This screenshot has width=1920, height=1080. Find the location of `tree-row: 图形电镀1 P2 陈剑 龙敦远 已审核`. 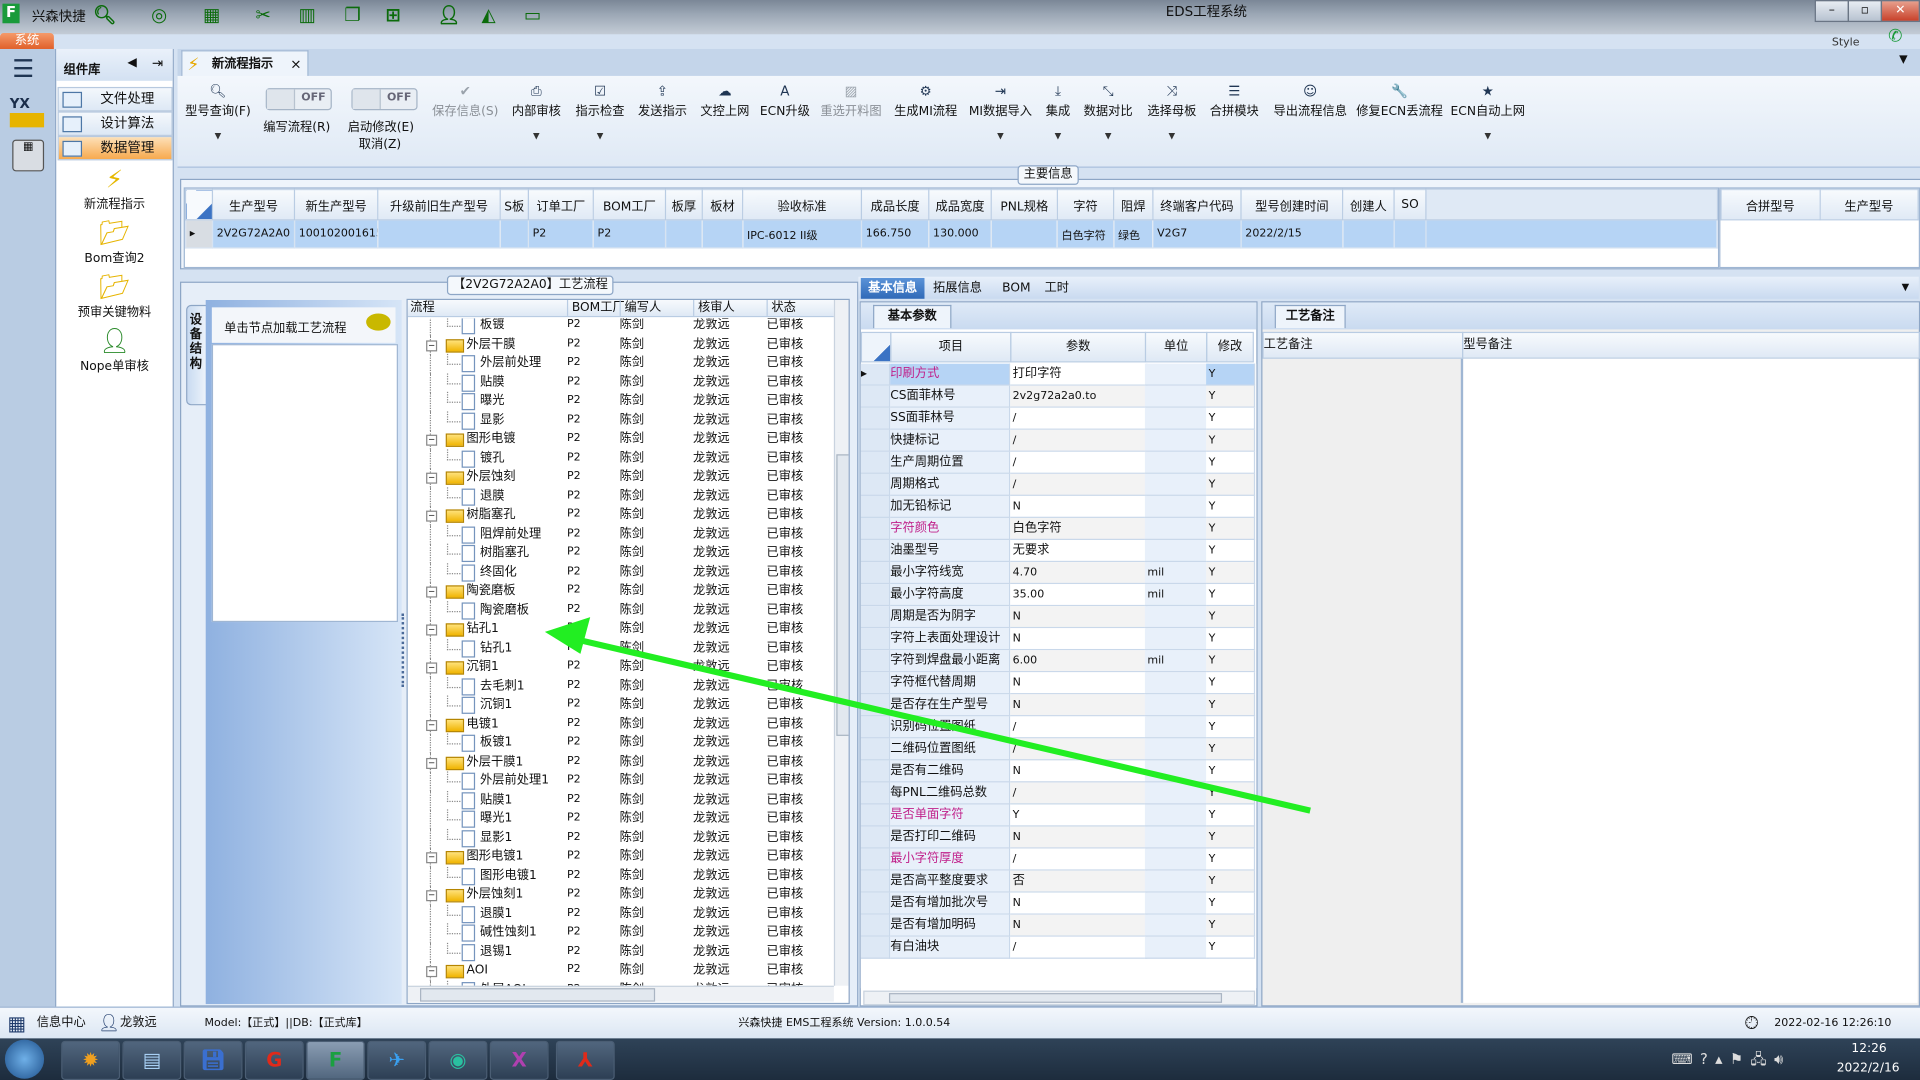

tree-row: 图形电镀1 P2 陈剑 龙敦远 已审核 is located at coordinates (621, 876).